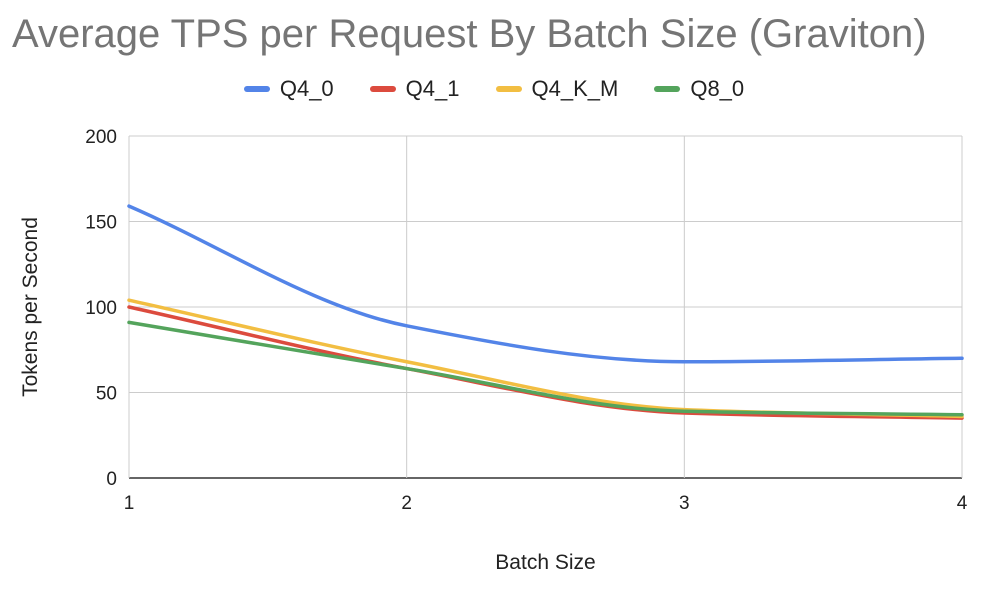 The height and width of the screenshot is (594, 988). Describe the element at coordinates (106, 394) in the screenshot. I see `y-tick-label: 50` at that location.